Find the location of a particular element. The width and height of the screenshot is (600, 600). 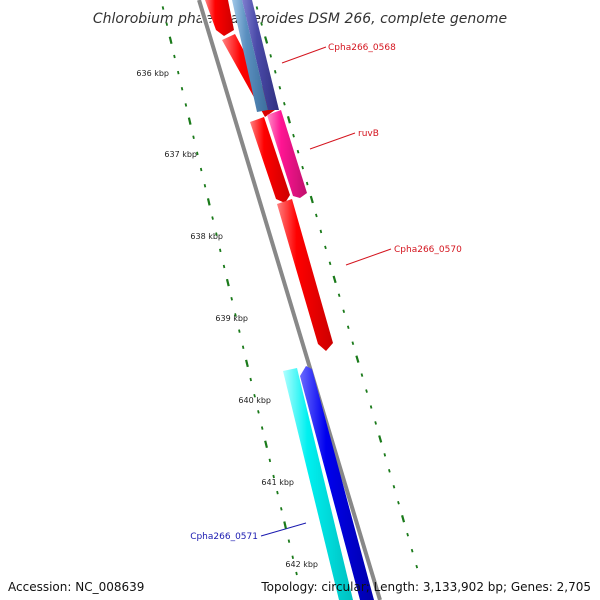

kbp-label-638: 638 kbp is located at coordinates (206, 236).